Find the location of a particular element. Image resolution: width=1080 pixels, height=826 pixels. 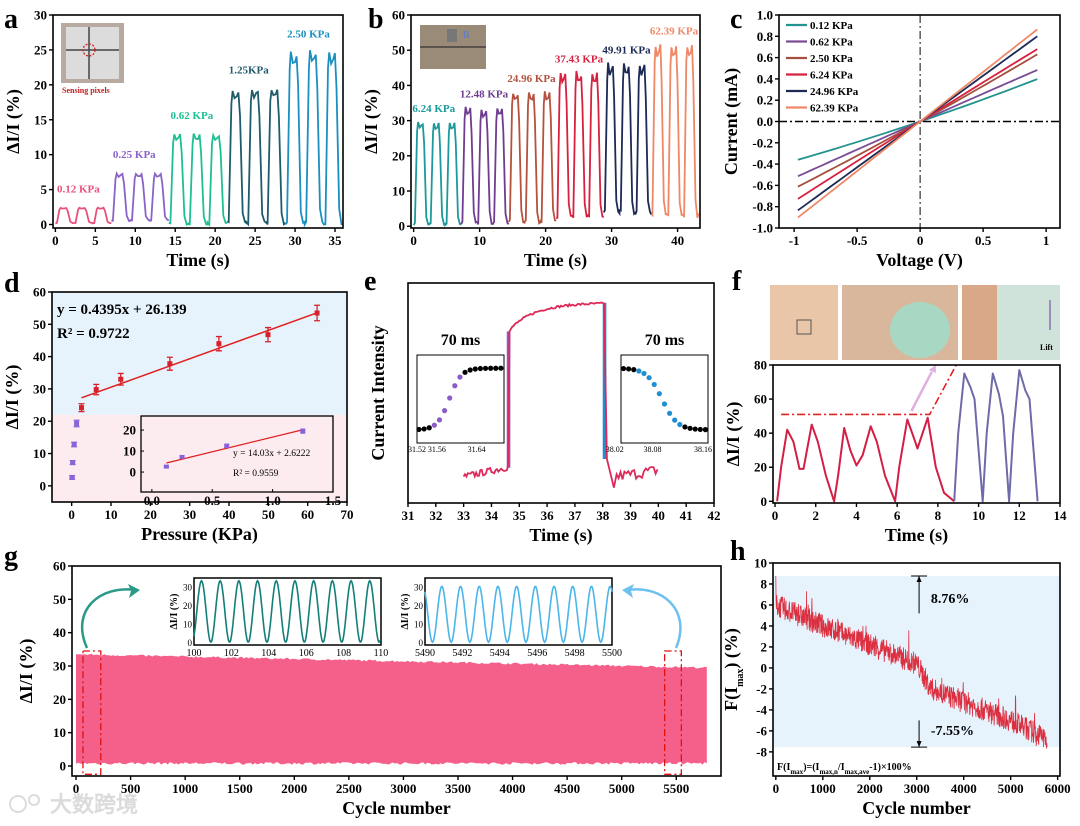

inset-x-tick-label: 102 is located at coordinates (231, 653).